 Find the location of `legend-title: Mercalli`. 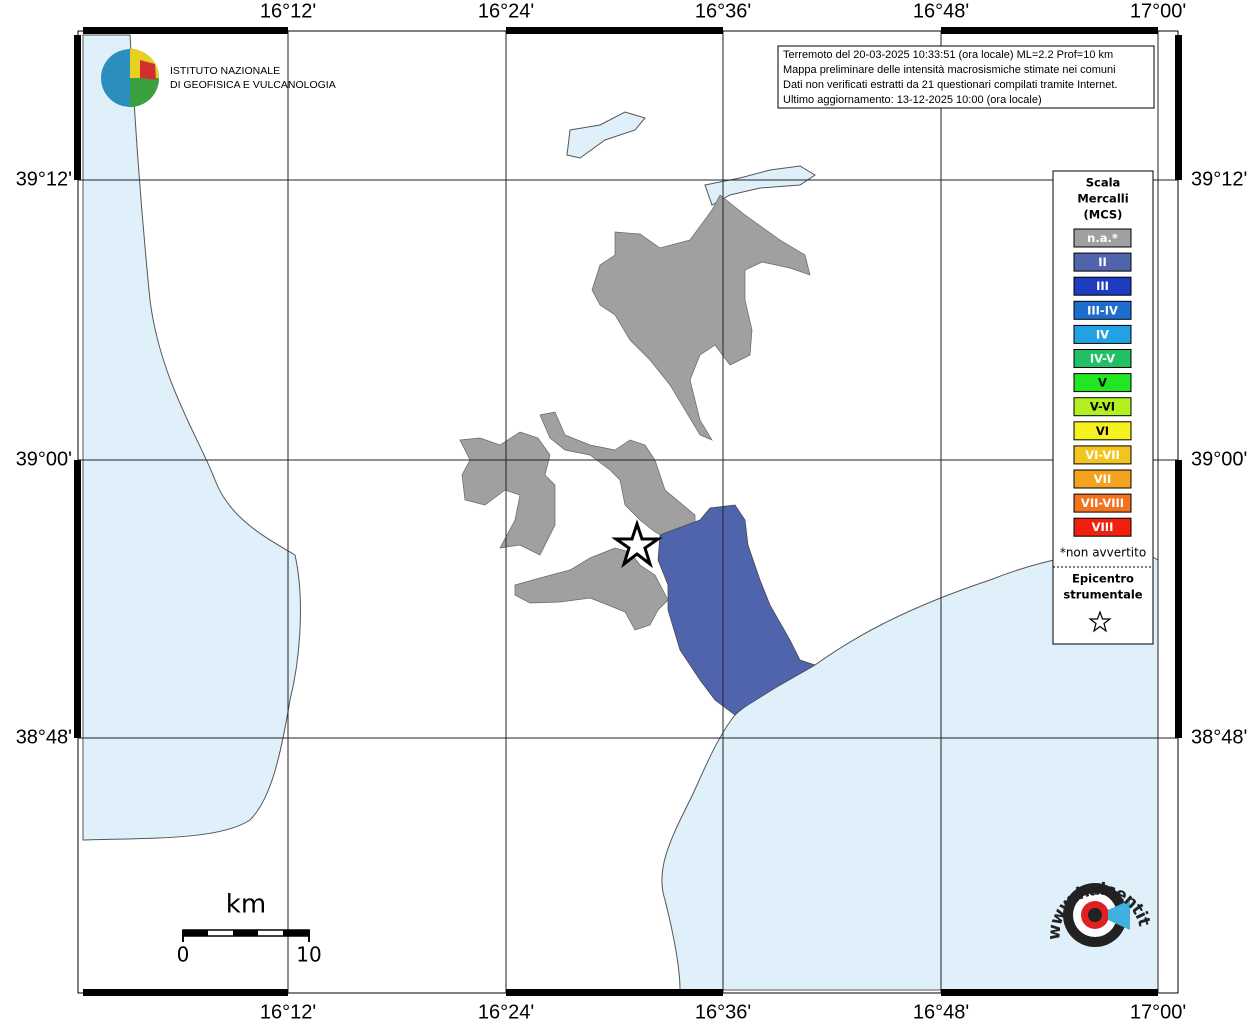

legend-title: Mercalli is located at coordinates (1102, 199).